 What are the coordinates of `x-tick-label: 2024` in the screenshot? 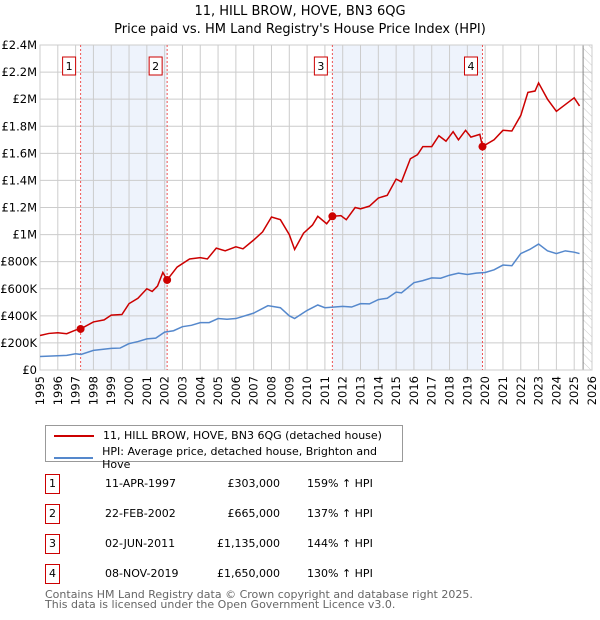 It's located at (556, 390).